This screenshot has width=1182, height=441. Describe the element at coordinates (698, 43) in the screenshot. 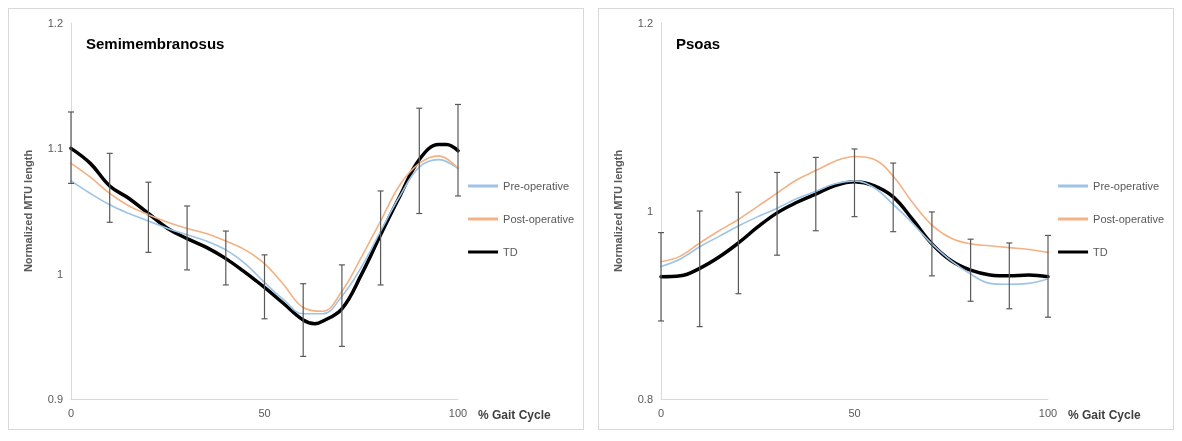

I see `text: Psoas` at that location.